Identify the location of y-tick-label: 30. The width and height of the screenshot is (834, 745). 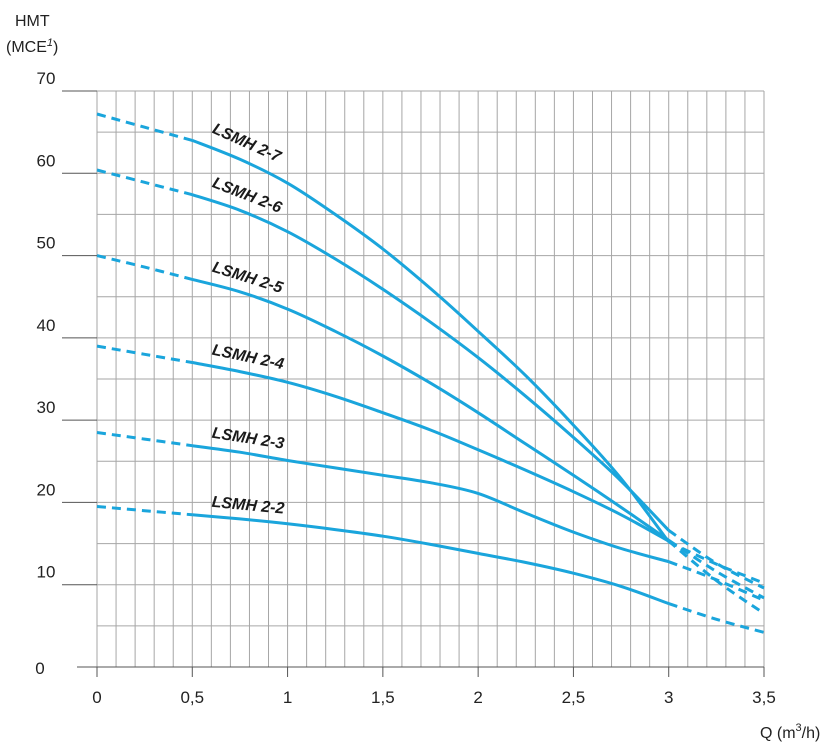
(46, 407).